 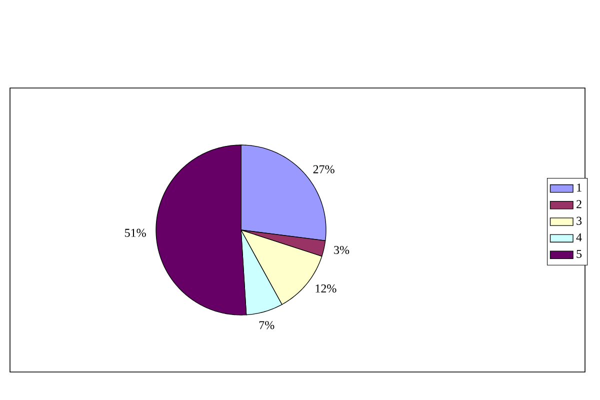 What do you see at coordinates (323, 169) in the screenshot?
I see `data-label: 27%` at bounding box center [323, 169].